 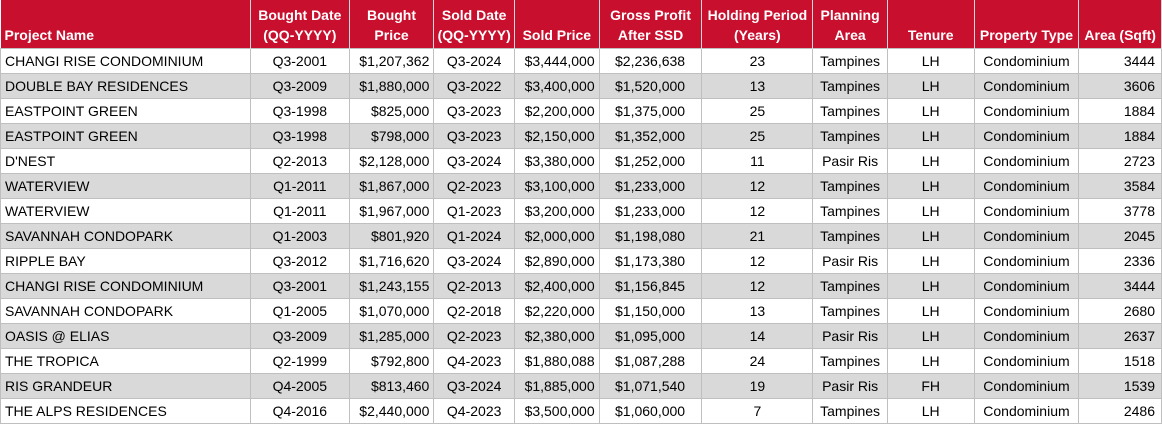 What do you see at coordinates (125, 260) in the screenshot?
I see `cell-project-name: RIPPLE BAY` at bounding box center [125, 260].